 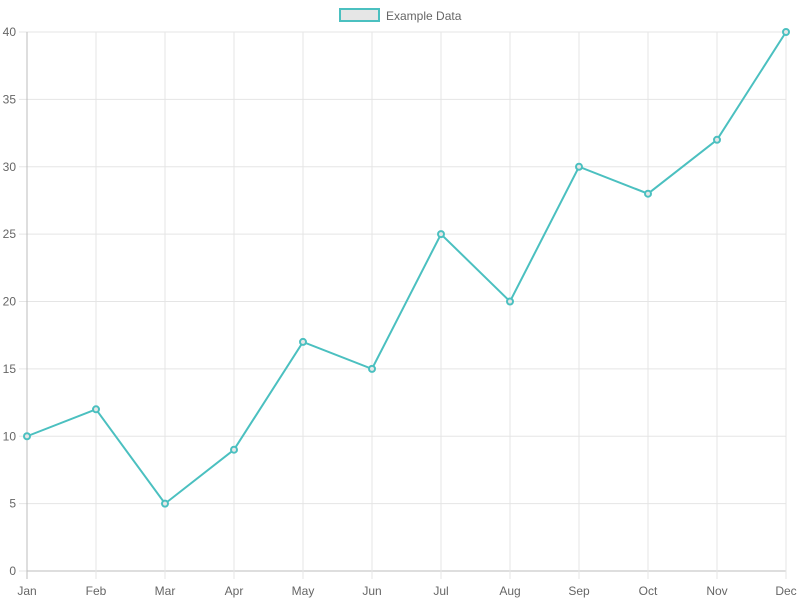 What do you see at coordinates (10, 167) in the screenshot?
I see `y-tick-label: 30` at bounding box center [10, 167].